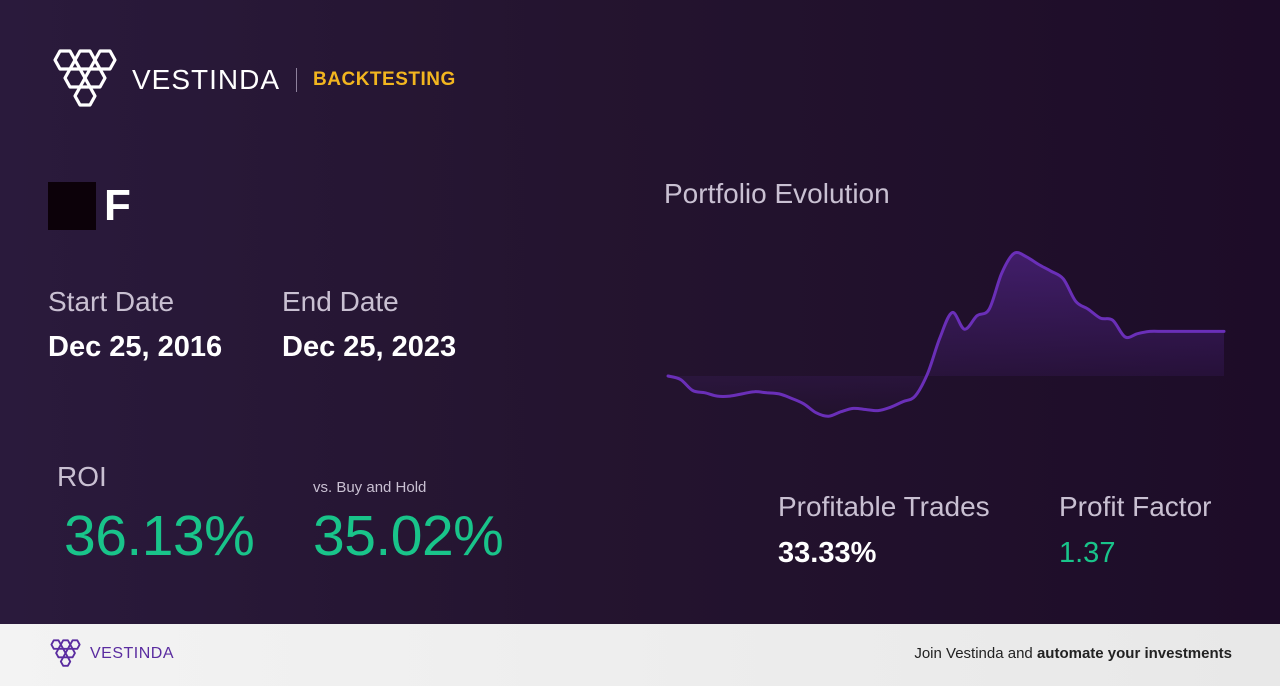 Image resolution: width=1280 pixels, height=686 pixels. I want to click on roi-label: ROI, so click(82, 476).